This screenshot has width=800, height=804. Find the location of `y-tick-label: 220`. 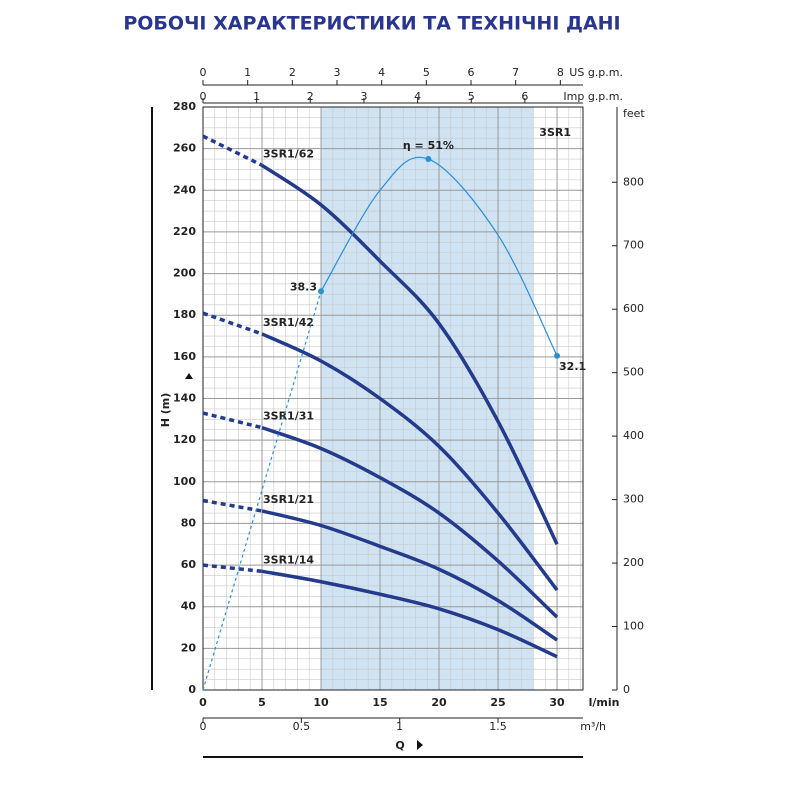

y-tick-label: 220 is located at coordinates (184, 231).